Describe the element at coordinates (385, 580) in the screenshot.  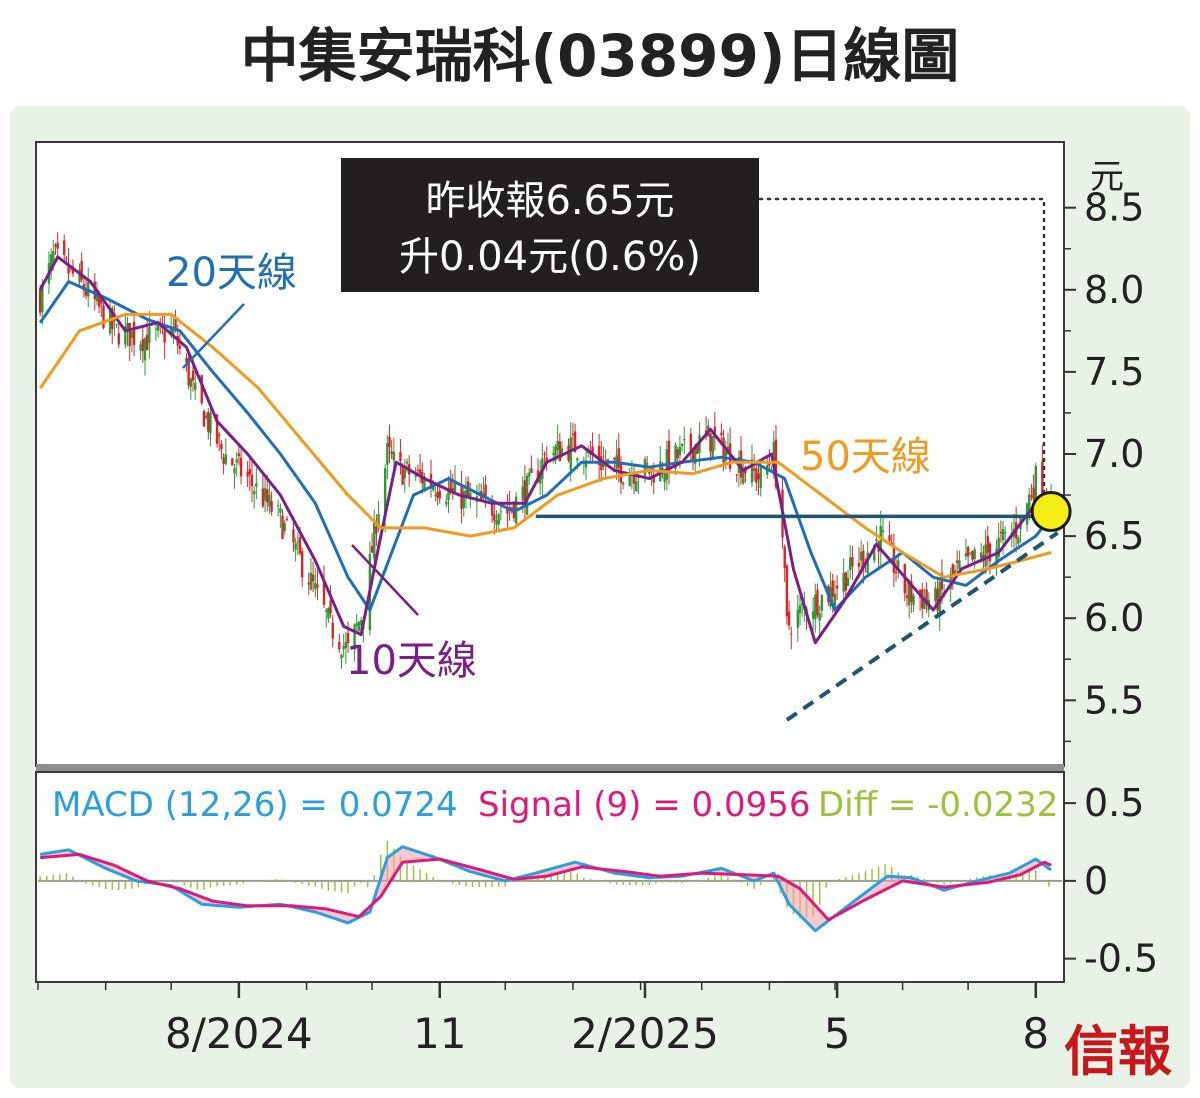
I see `ma10-label-leader` at that location.